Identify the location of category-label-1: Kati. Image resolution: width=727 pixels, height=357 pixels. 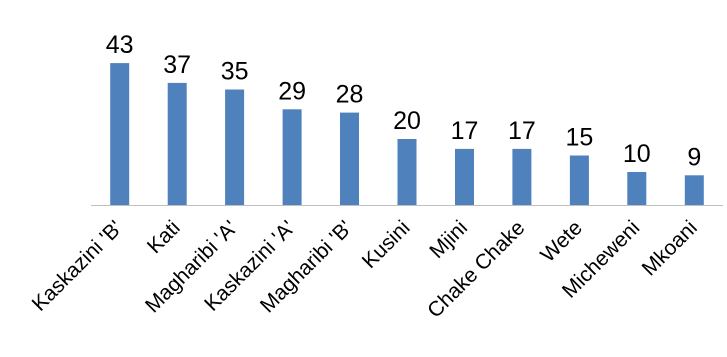
(164, 237).